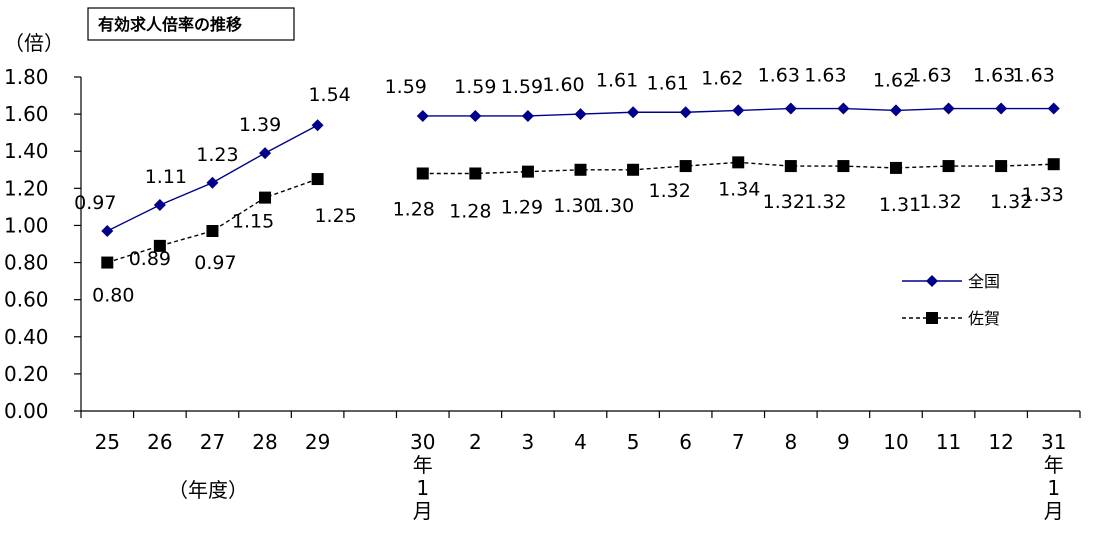  What do you see at coordinates (191, 24) in the screenshot?
I see `title-box` at bounding box center [191, 24].